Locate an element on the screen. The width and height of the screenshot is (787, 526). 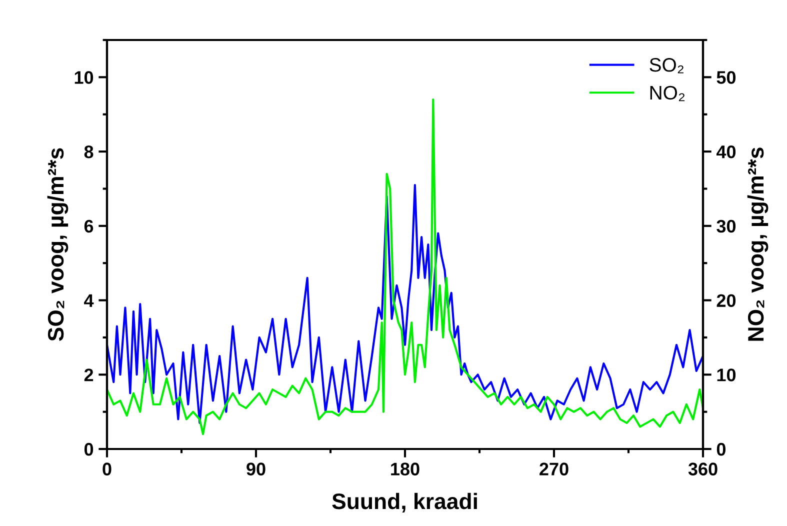
y-tick-label: 0 is located at coordinates (89, 449).